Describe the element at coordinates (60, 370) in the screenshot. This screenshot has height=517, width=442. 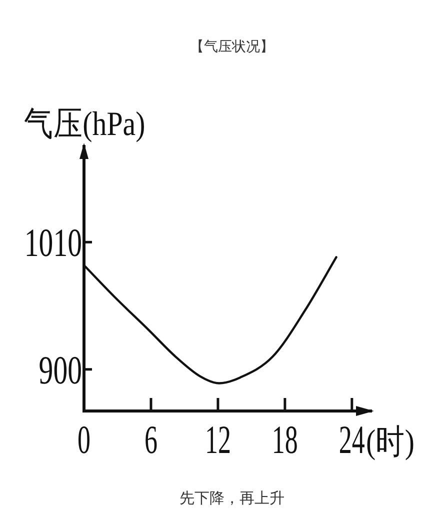
I see `y-tick: 900` at that location.